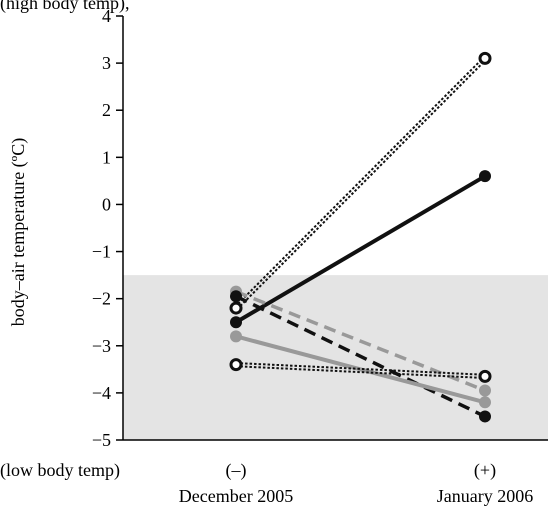 This screenshot has width=548, height=509. What do you see at coordinates (60, 470) in the screenshot?
I see `x-side-label: (low body temp)` at bounding box center [60, 470].